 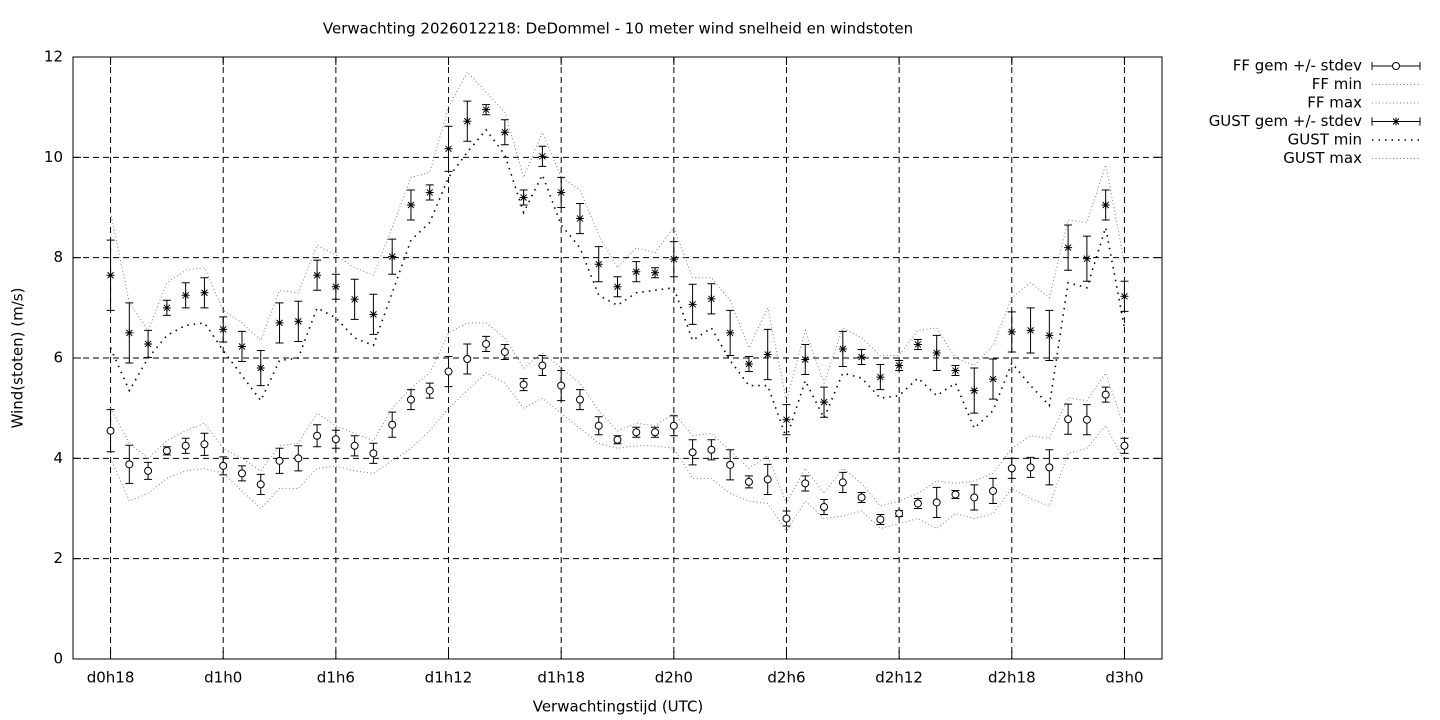 I want to click on y-tick-label: 10, so click(x=53, y=157).